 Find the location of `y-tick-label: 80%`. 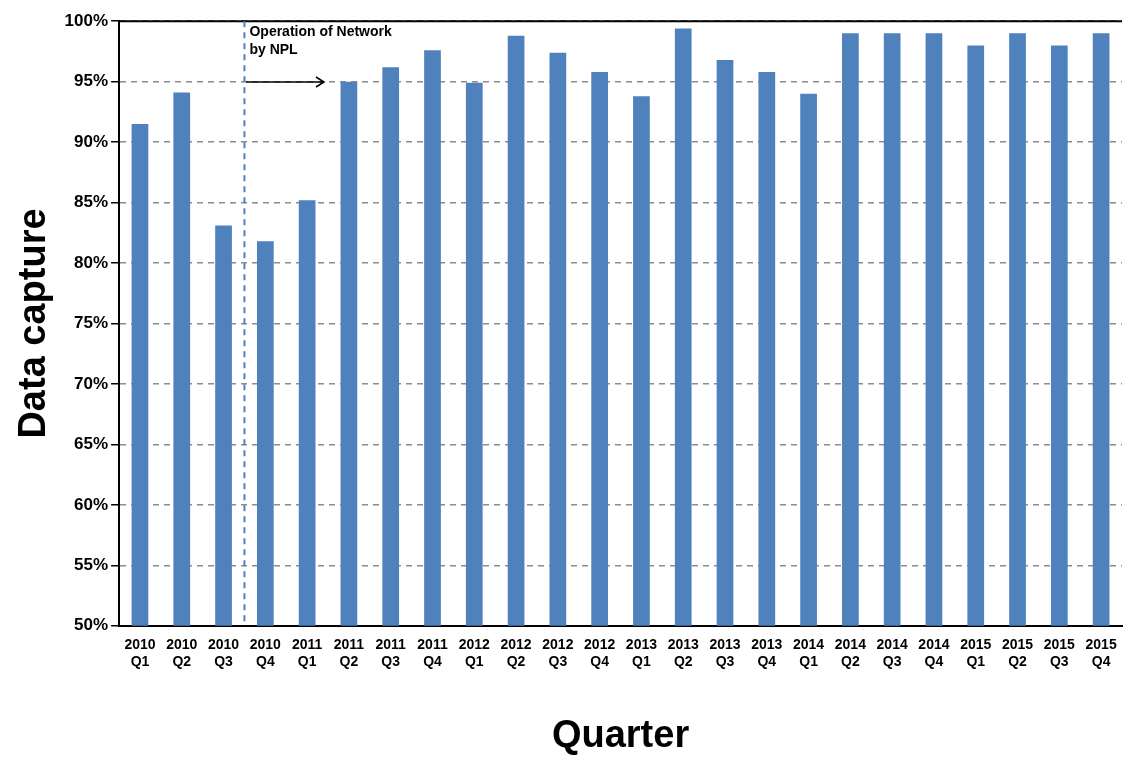

y-tick-label: 80% is located at coordinates (91, 262).